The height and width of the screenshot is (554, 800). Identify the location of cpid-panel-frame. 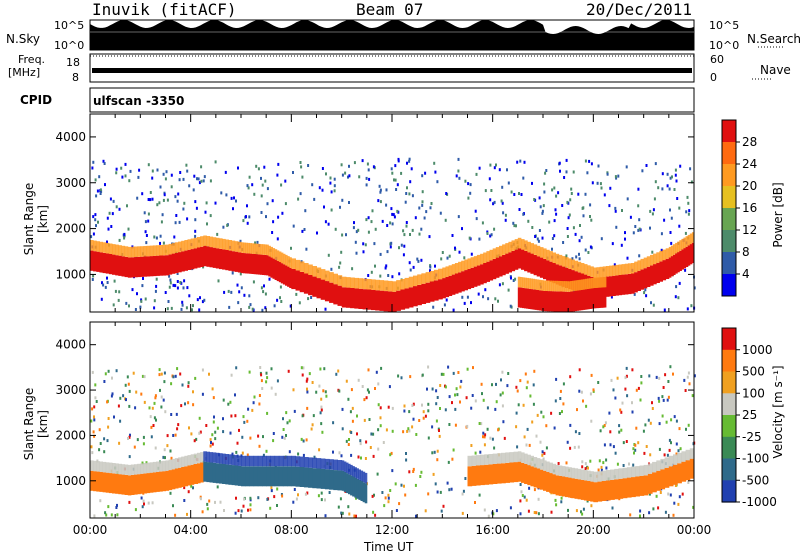
(392, 100).